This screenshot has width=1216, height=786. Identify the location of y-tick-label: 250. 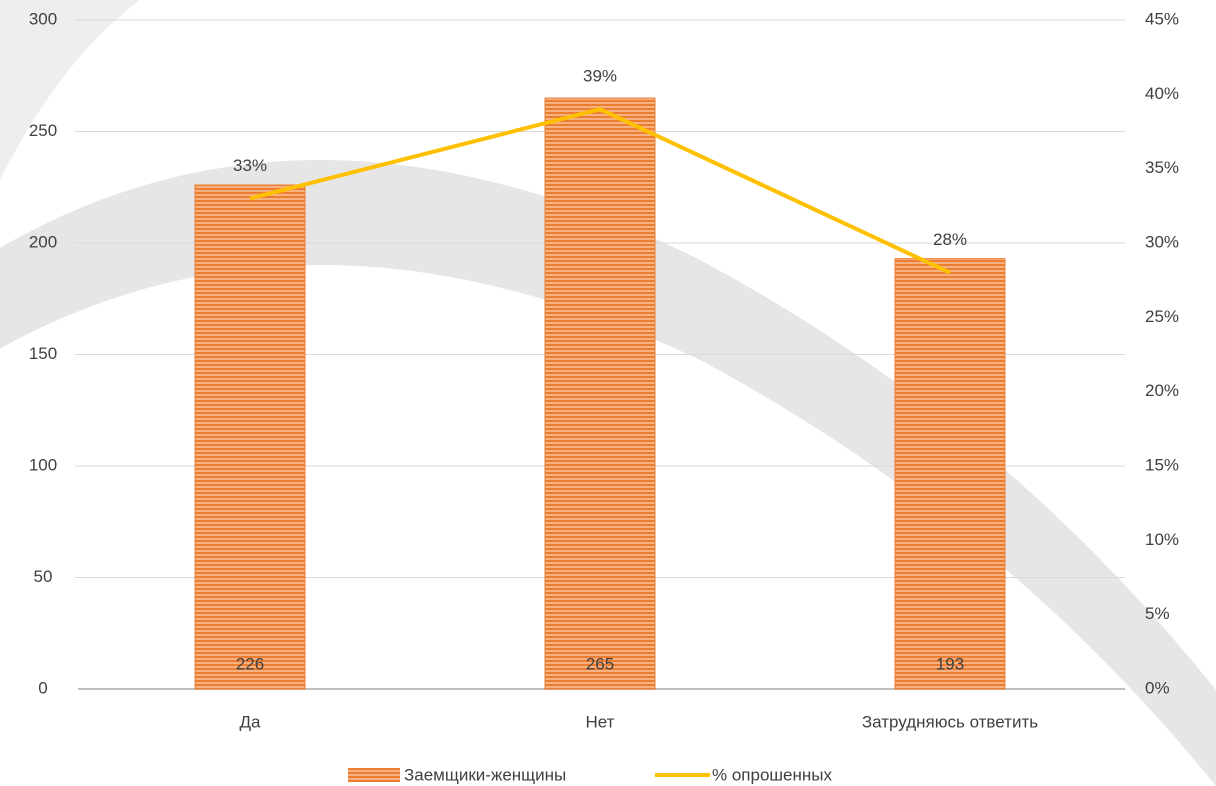
(43, 130).